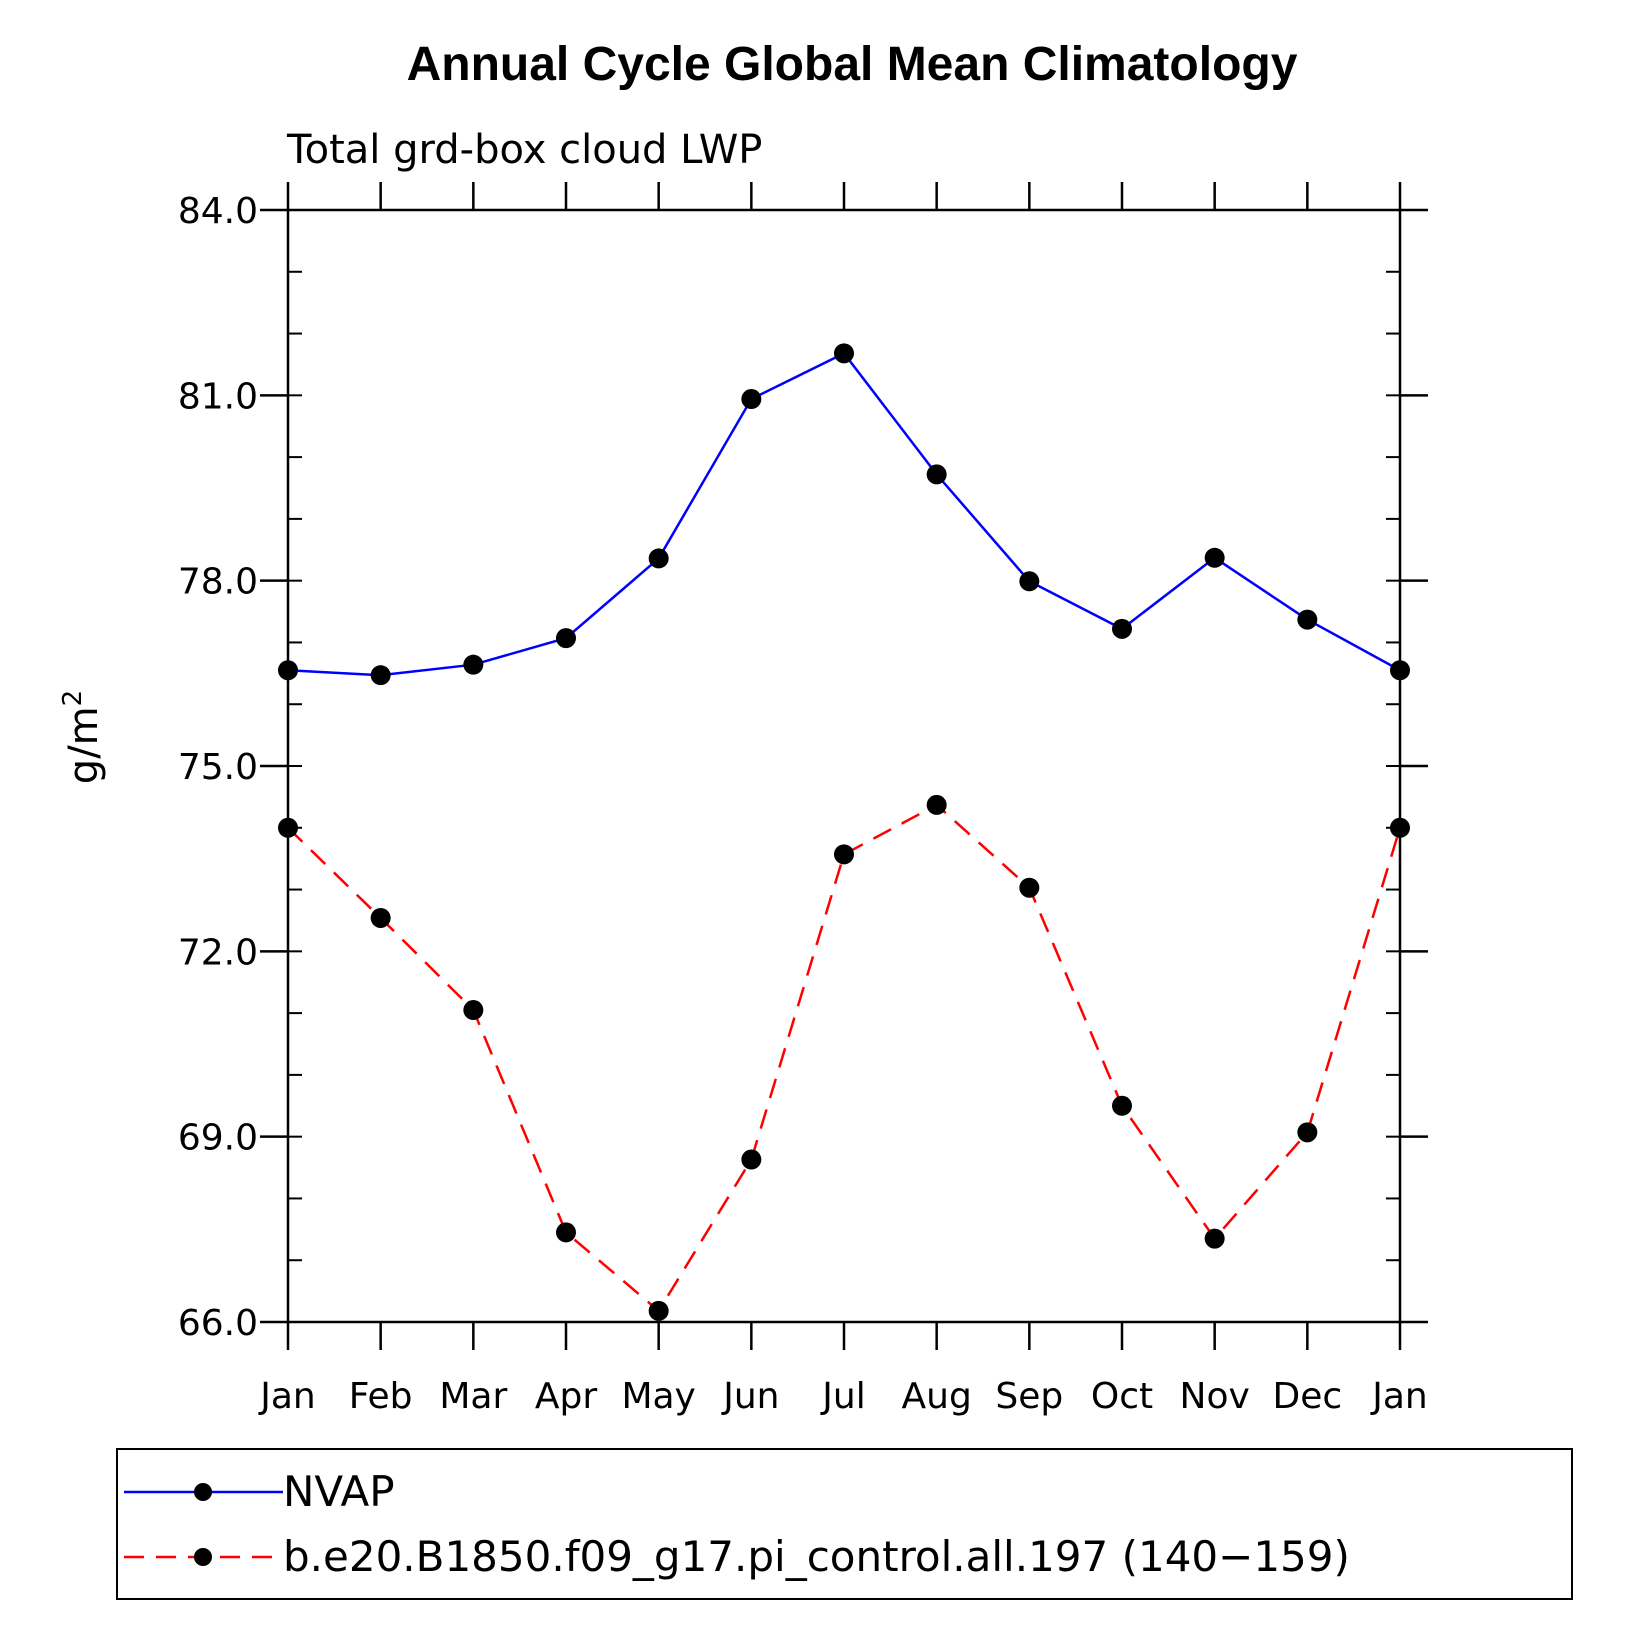 This screenshot has height=1630, width=1630. I want to click on x-tick-label: Jul, so click(842, 1396).